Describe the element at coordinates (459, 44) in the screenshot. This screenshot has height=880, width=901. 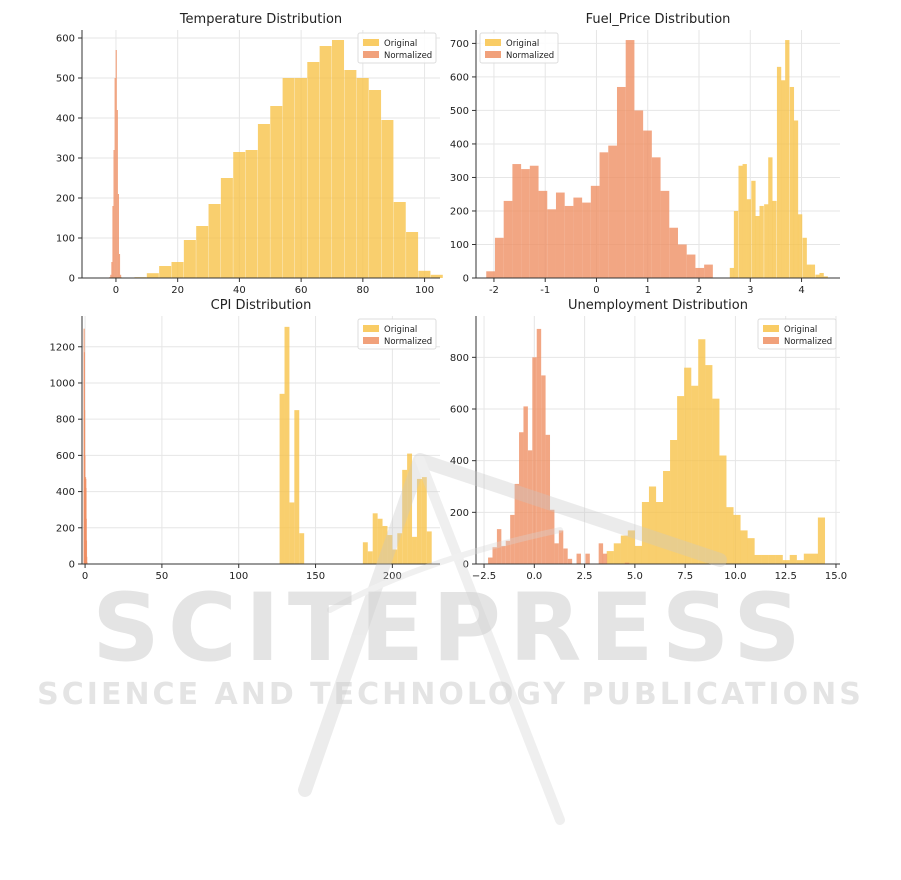
I see `y-tick-label: 700` at that location.